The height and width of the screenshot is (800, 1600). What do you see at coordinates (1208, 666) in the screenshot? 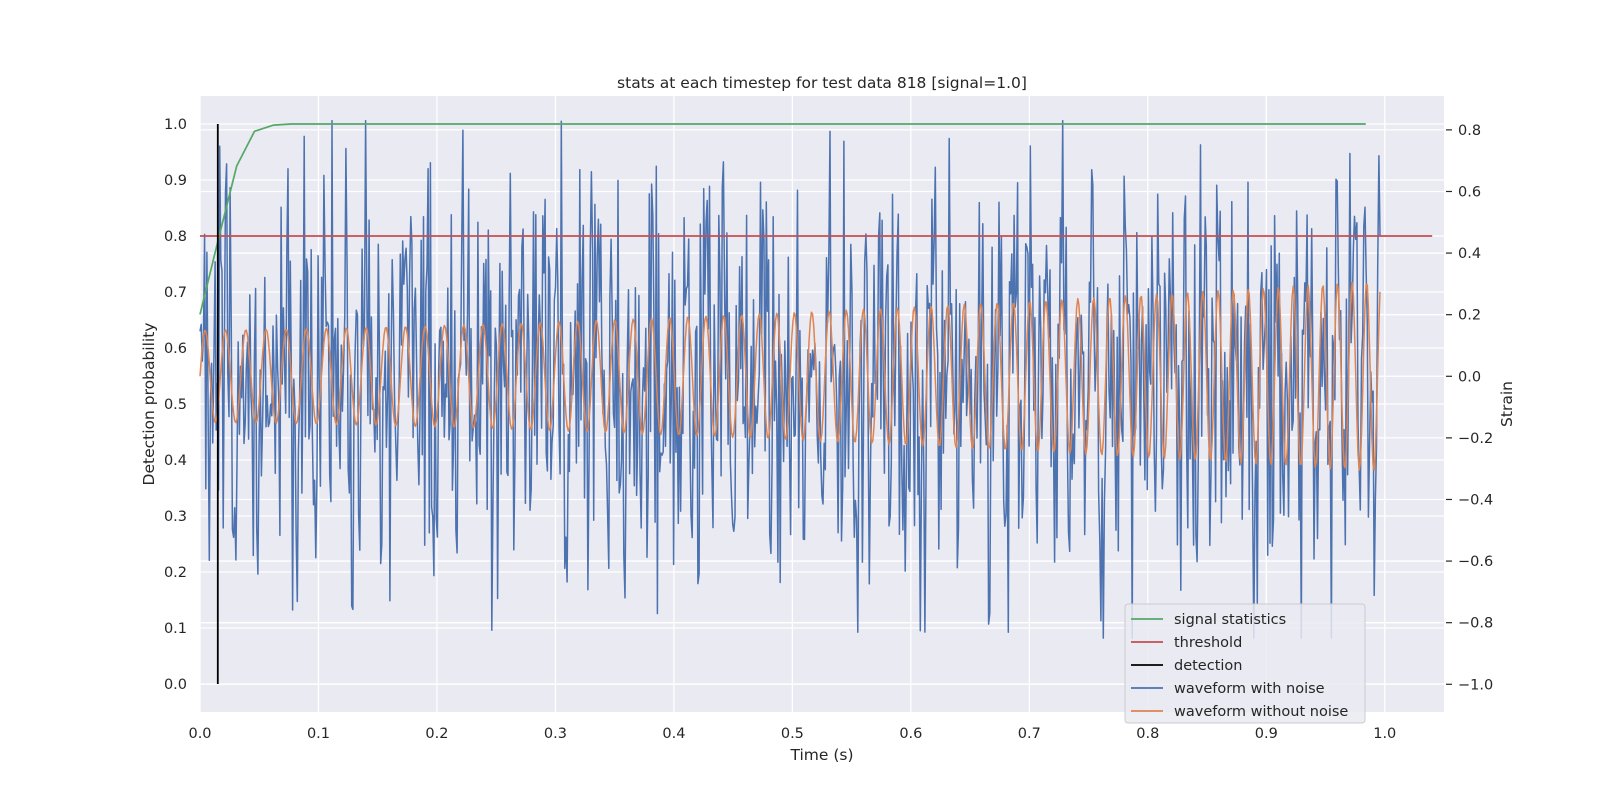
I see `legend-label: detection` at bounding box center [1208, 666].